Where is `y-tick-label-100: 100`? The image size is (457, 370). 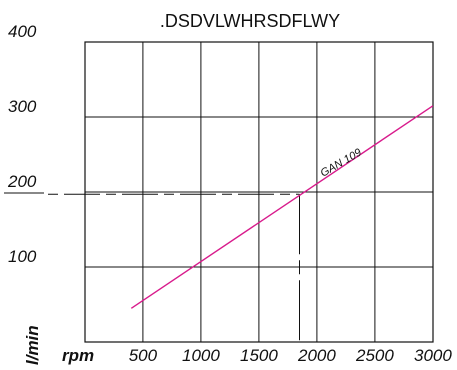 y-tick-label-100: 100 is located at coordinates (22, 256).